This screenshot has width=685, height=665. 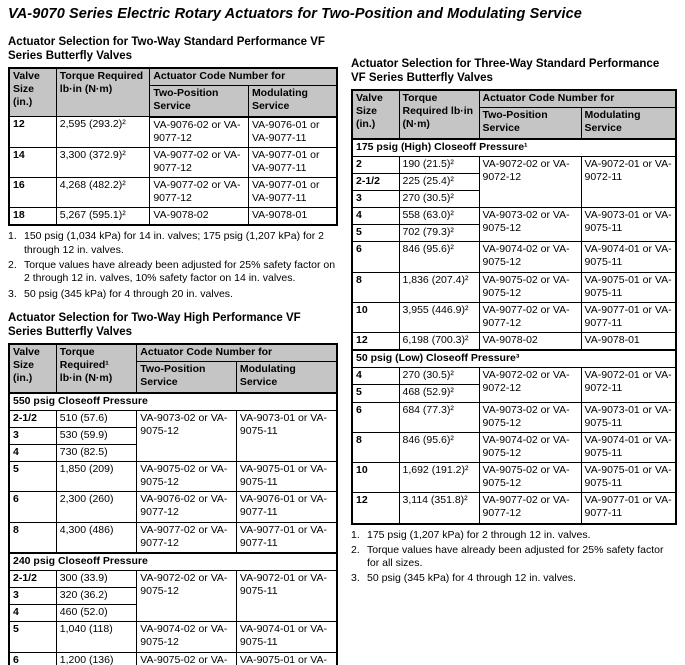 What do you see at coordinates (355, 534) in the screenshot?
I see `footnote-number: 1.` at bounding box center [355, 534].